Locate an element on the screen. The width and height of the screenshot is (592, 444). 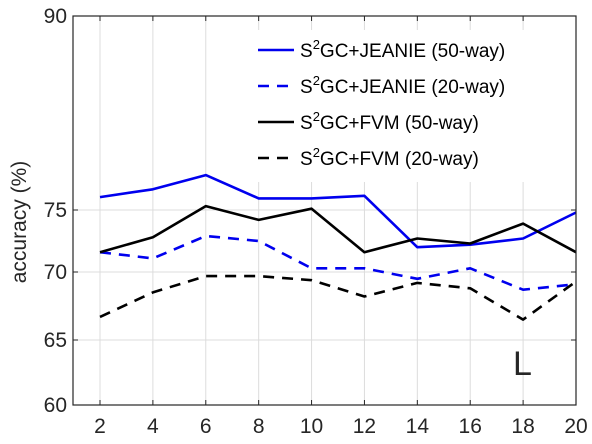
y-tick-label: 70 is located at coordinates (55, 272).